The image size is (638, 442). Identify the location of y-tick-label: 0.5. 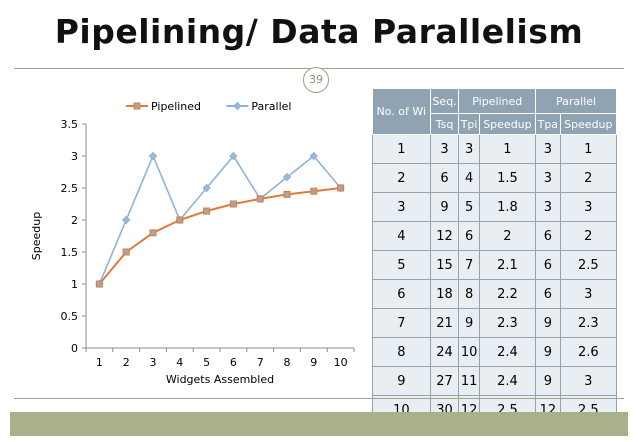
(70, 316).